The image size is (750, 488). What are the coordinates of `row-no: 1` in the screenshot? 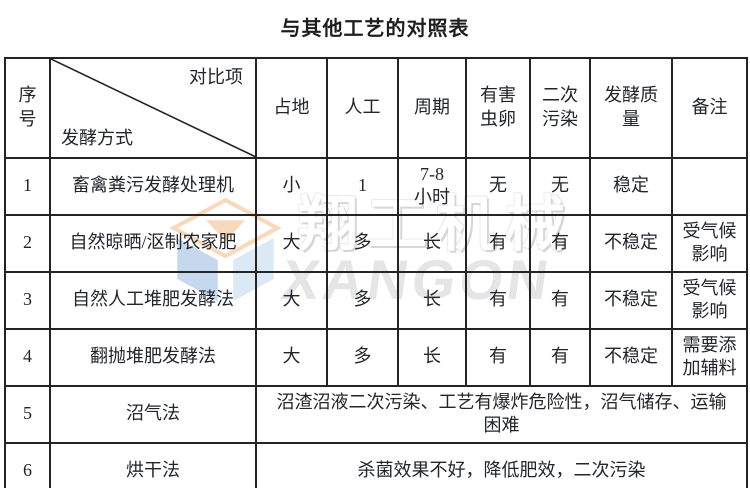 It's located at (27, 186).